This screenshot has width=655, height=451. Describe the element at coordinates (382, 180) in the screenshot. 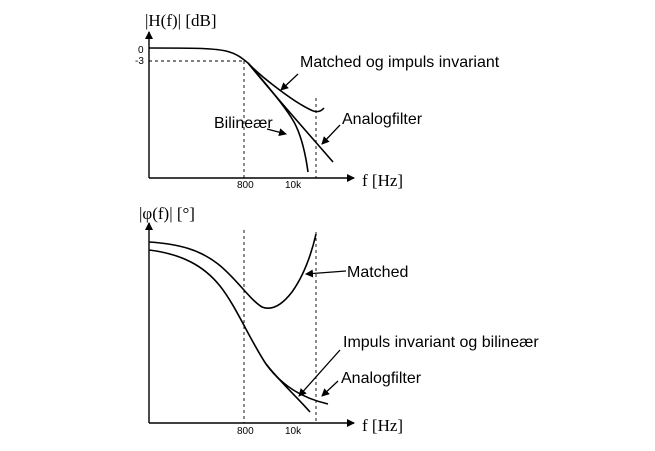

I see `magnitude-x-label: f [Hz]` at that location.